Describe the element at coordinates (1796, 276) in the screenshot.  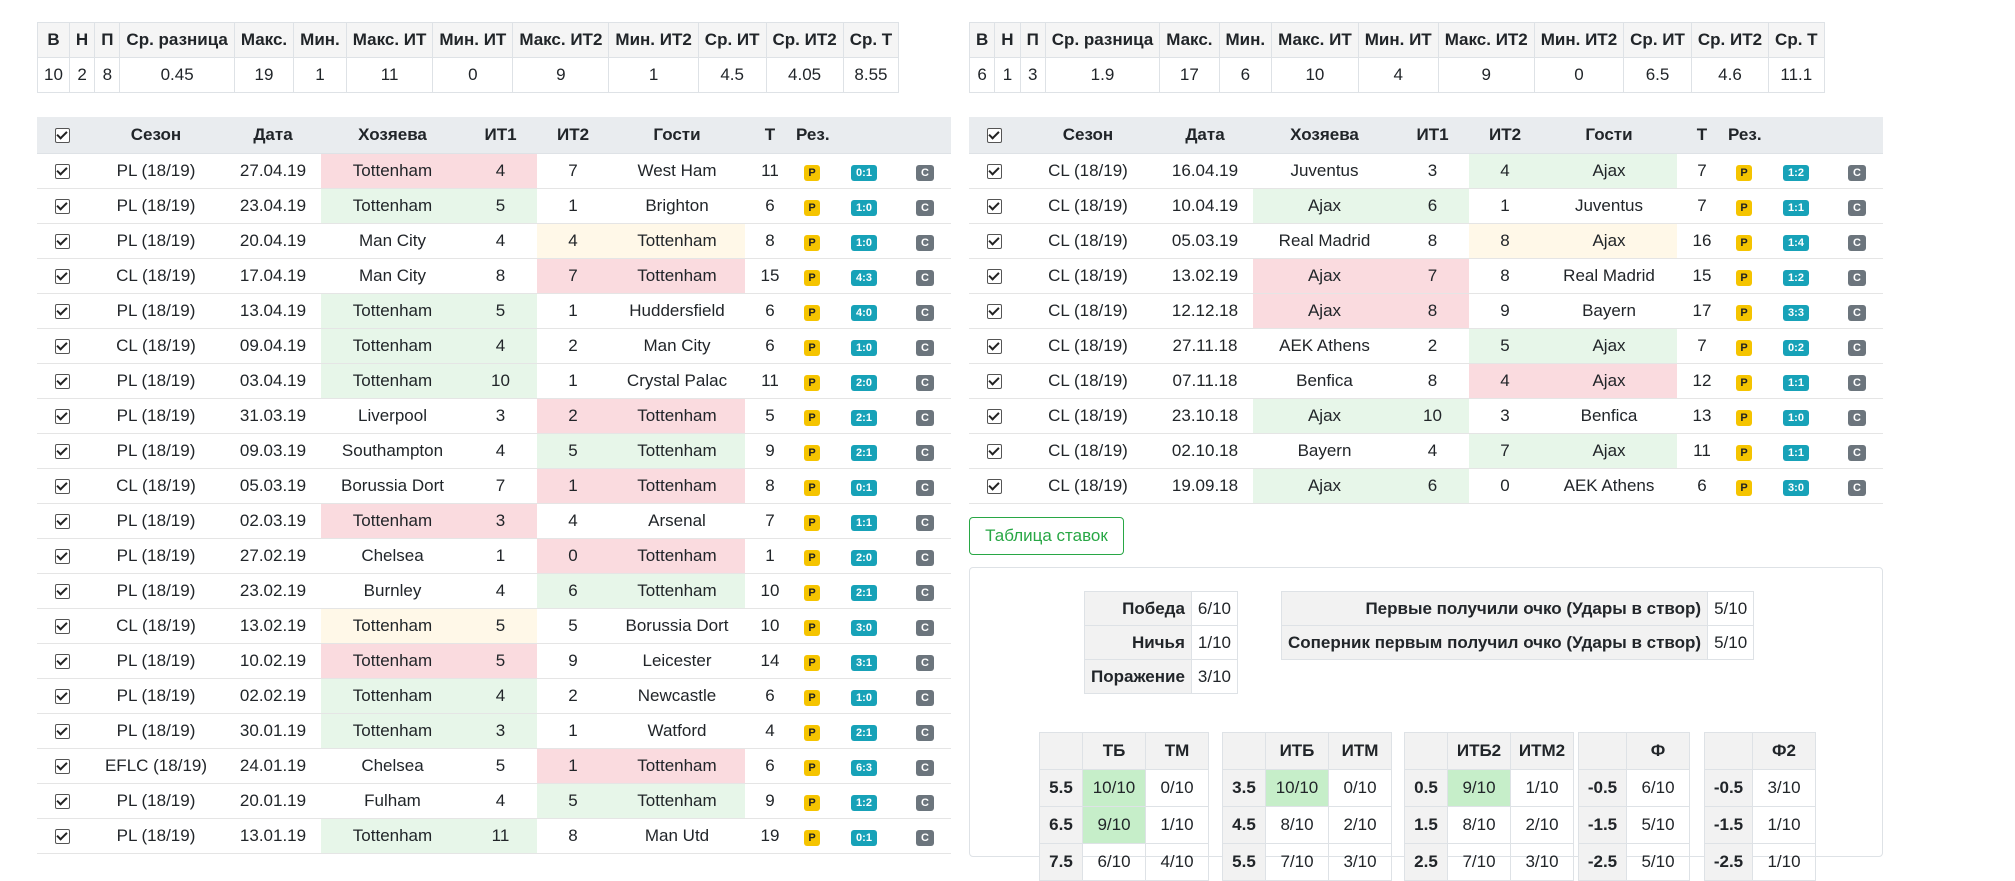
I see `result-cell: 1:2` at that location.